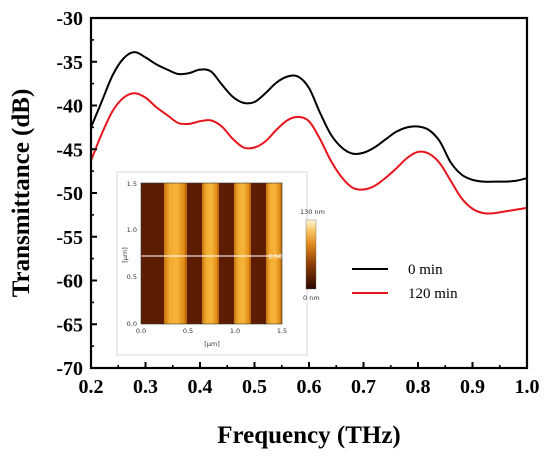  Describe the element at coordinates (277, 257) in the screenshot. I see `afm-scale-label: 1.500` at that location.